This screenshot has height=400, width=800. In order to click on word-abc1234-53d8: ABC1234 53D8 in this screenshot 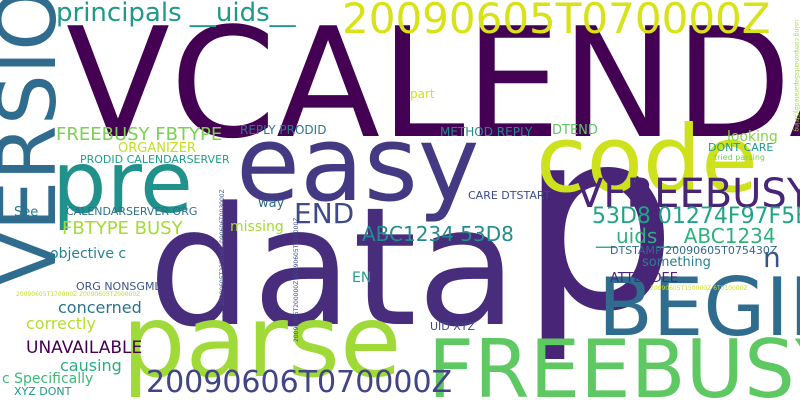, I will do `click(438, 234)`.